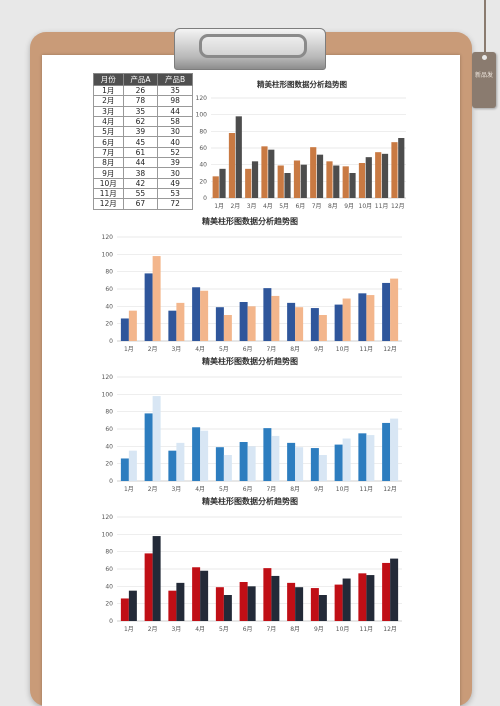  Describe the element at coordinates (108, 394) in the screenshot. I see `y-tick-label: 100` at that location.